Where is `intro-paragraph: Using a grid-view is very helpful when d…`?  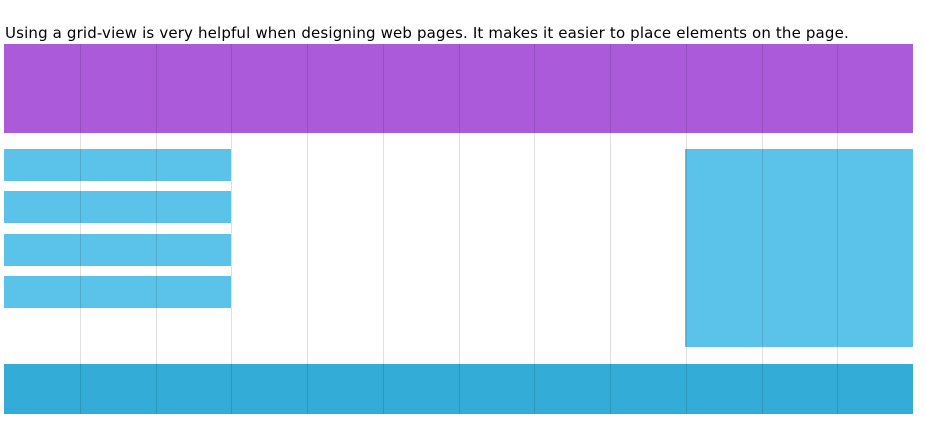 intro-paragraph: Using a grid-view is very helpful when d… is located at coordinates (427, 33).